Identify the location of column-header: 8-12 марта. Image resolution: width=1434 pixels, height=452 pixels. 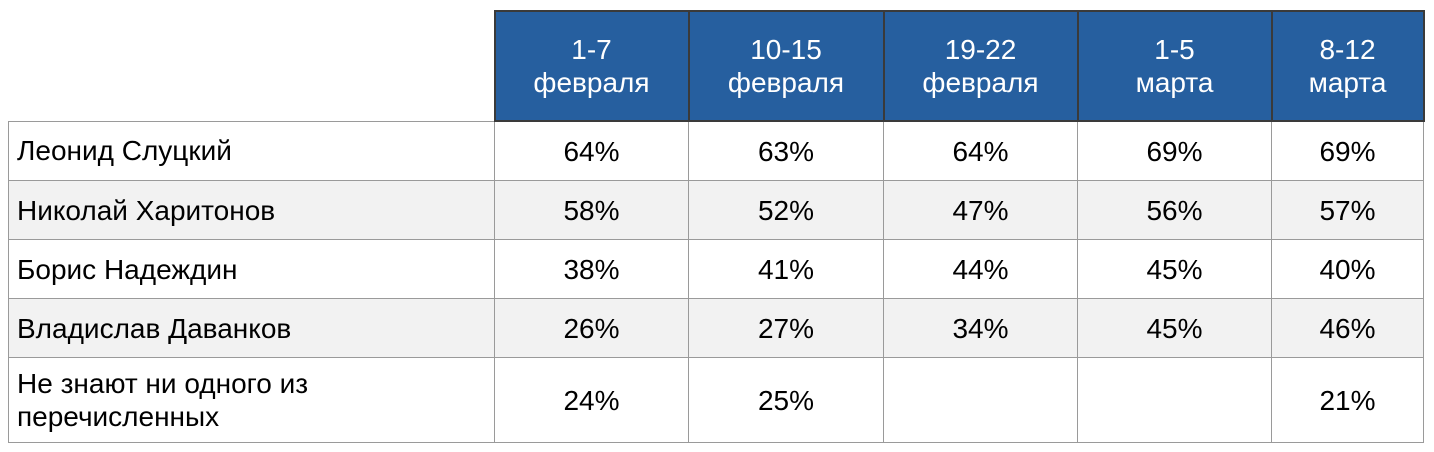
(1347, 66).